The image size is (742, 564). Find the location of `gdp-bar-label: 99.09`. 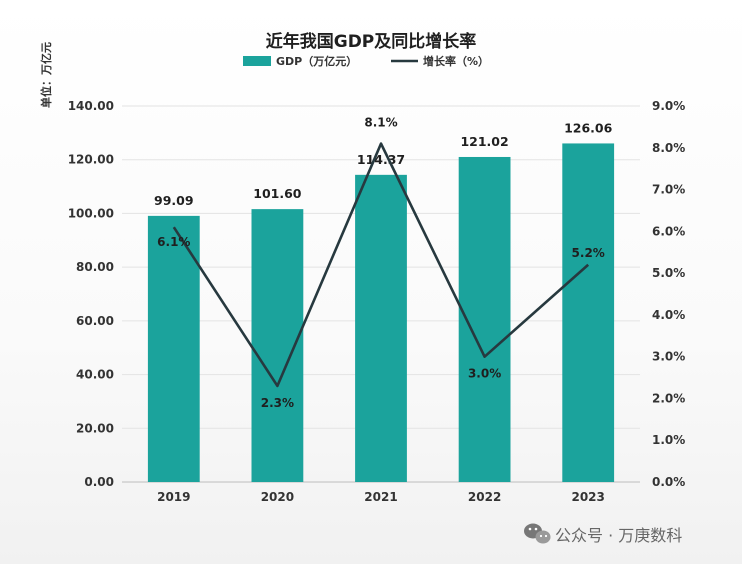

gdp-bar-label: 99.09 is located at coordinates (174, 200).